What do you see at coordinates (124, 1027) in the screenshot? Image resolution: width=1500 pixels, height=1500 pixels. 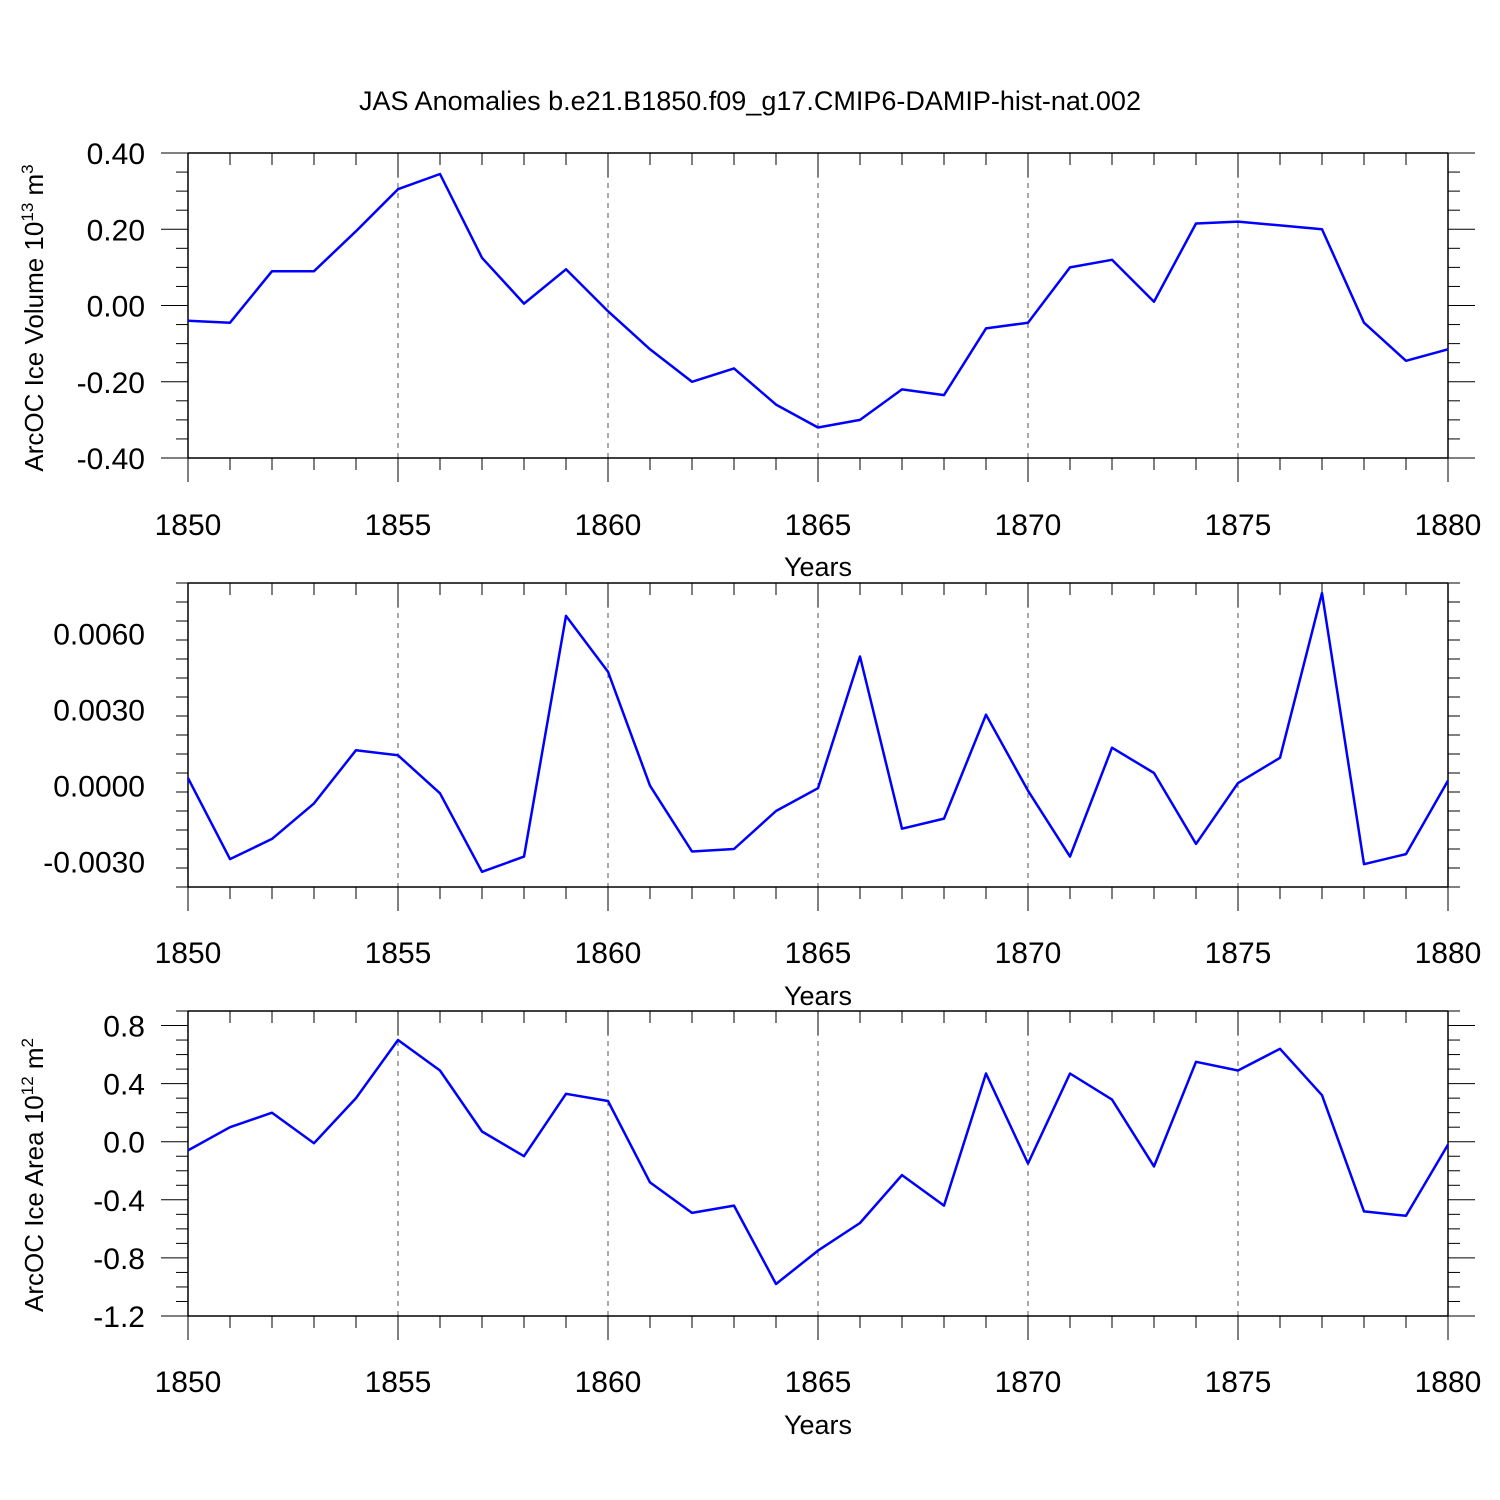 I see `y-tick-label: 0.8` at bounding box center [124, 1027].